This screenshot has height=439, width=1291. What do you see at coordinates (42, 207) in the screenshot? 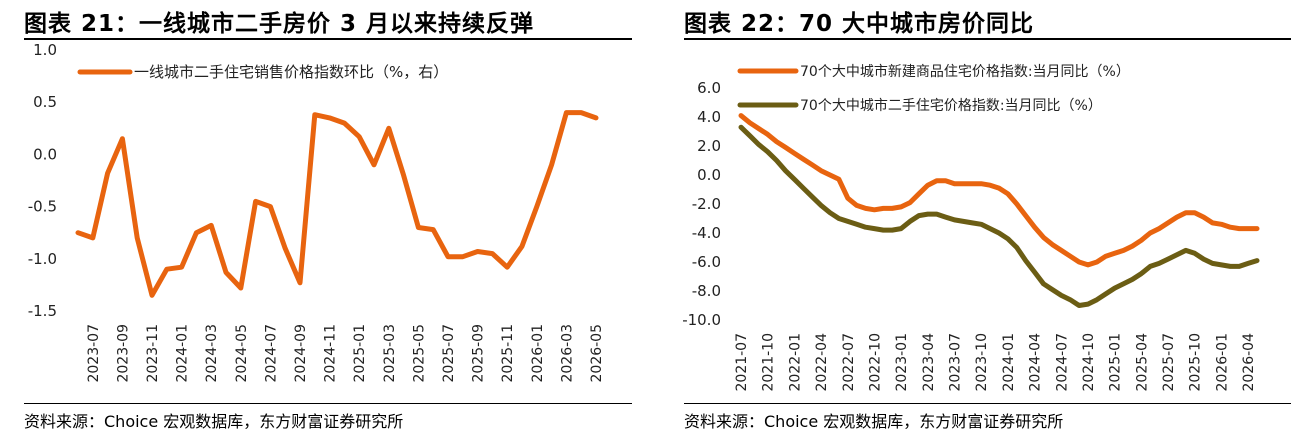
I see `y-tick-label: -0.5` at bounding box center [42, 207].